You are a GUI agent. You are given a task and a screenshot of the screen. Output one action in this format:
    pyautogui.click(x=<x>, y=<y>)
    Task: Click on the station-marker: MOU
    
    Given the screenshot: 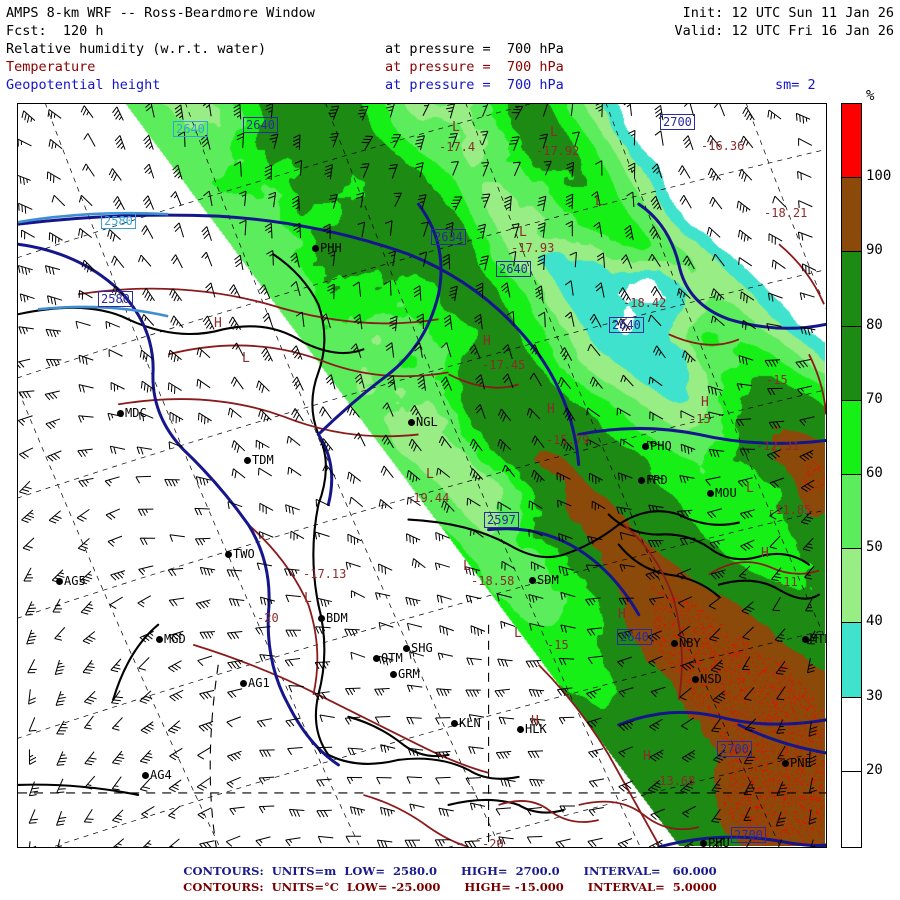 What is the action you would take?
    pyautogui.click(x=722, y=493)
    